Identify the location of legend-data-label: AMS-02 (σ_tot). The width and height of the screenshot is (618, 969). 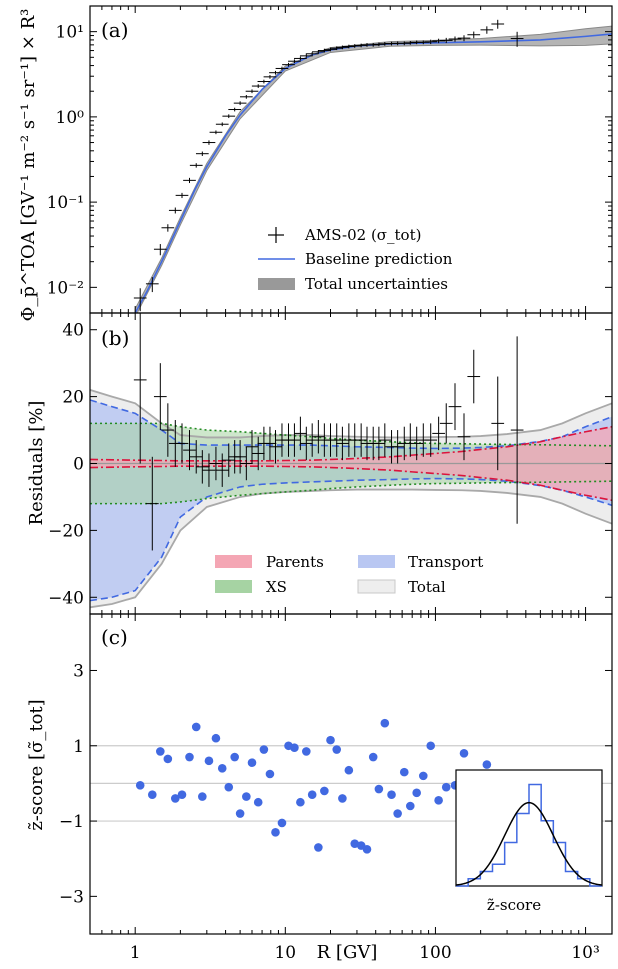
(362, 235).